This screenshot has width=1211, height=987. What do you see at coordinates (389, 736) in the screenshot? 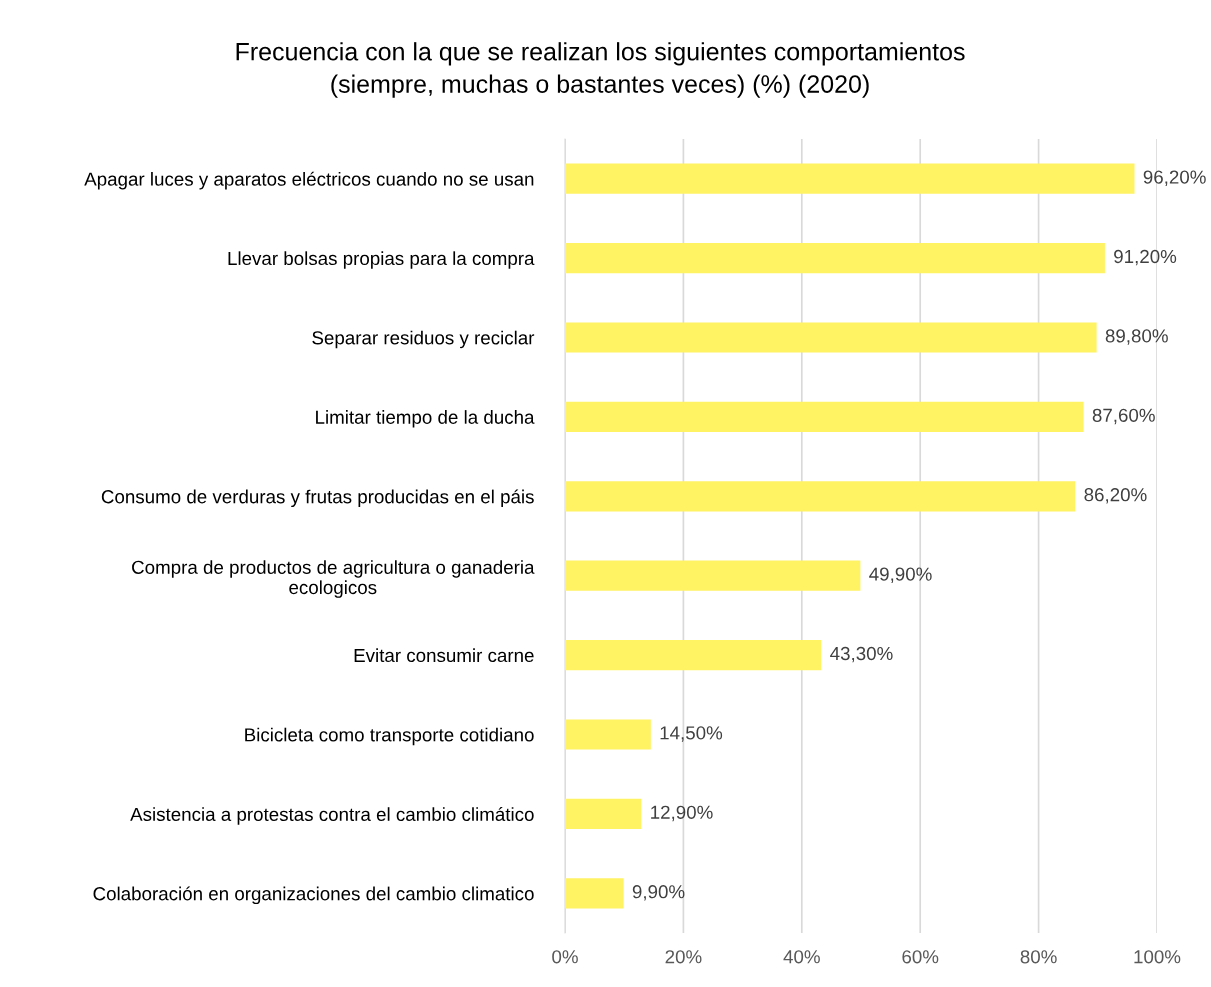
I see `y-tick-label: Bicicleta como transporte cotidiano` at bounding box center [389, 736].